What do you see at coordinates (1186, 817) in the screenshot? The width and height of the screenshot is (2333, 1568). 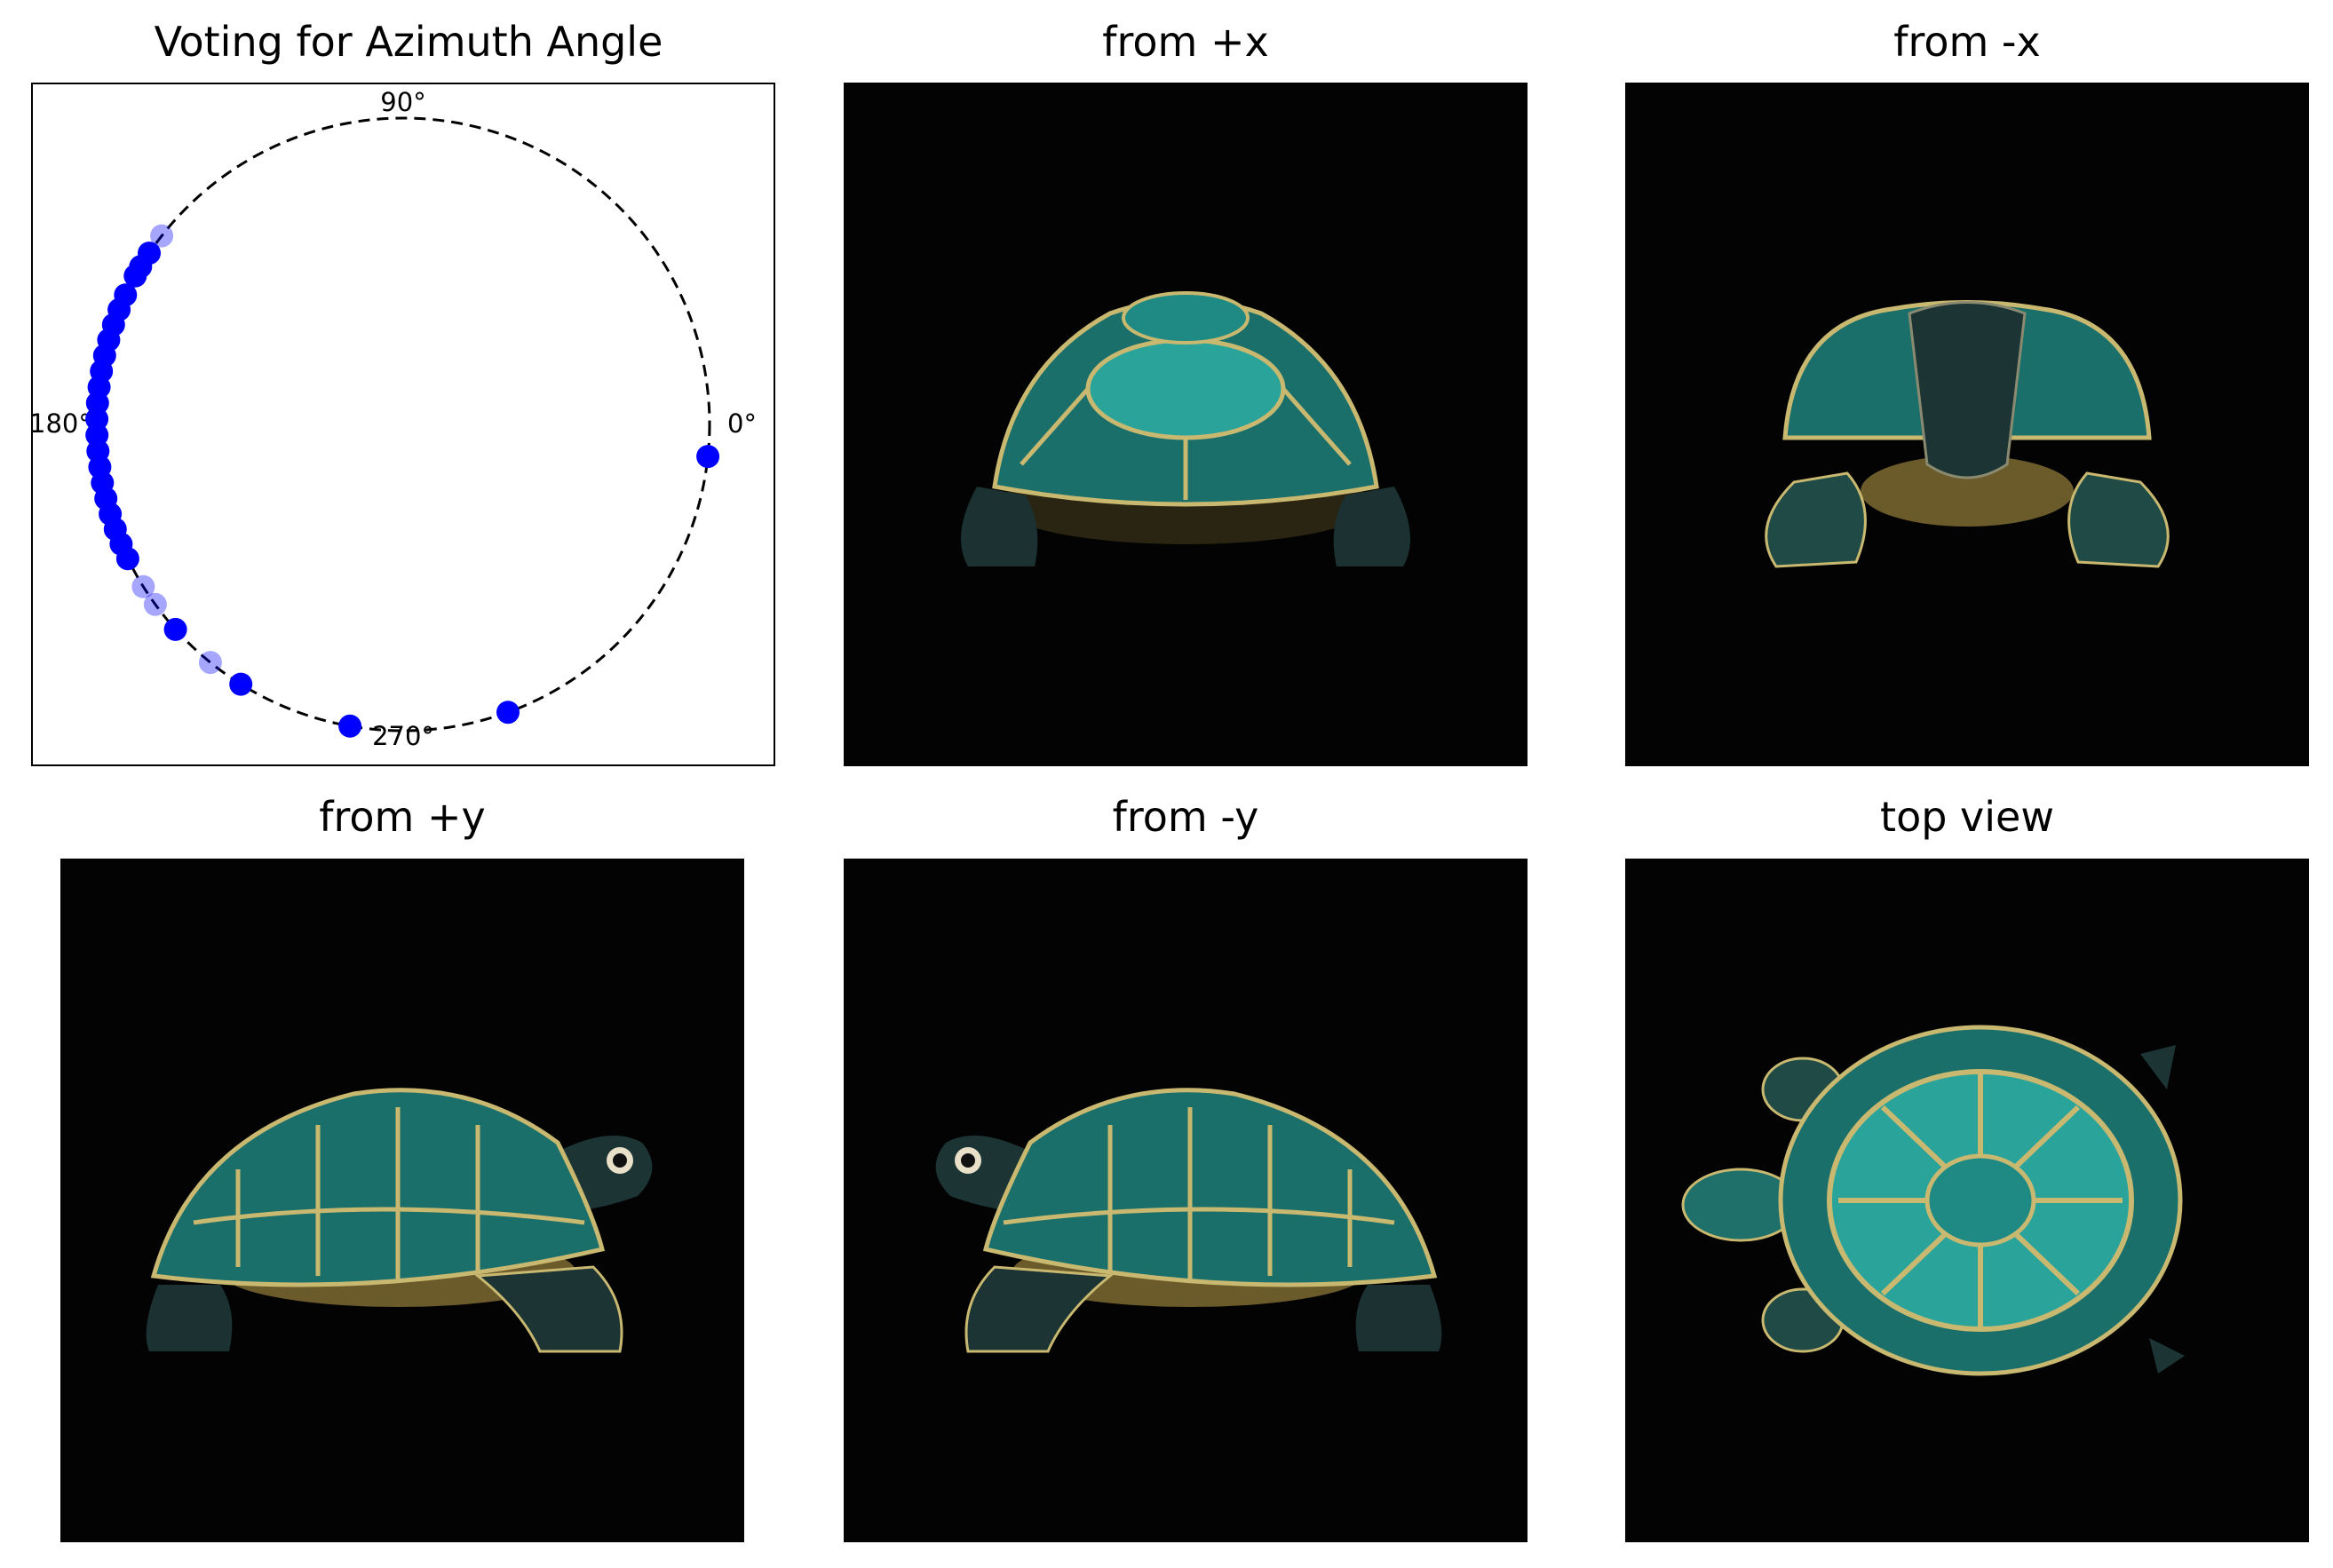 I see `from-minus-y-title: from -y` at bounding box center [1186, 817].